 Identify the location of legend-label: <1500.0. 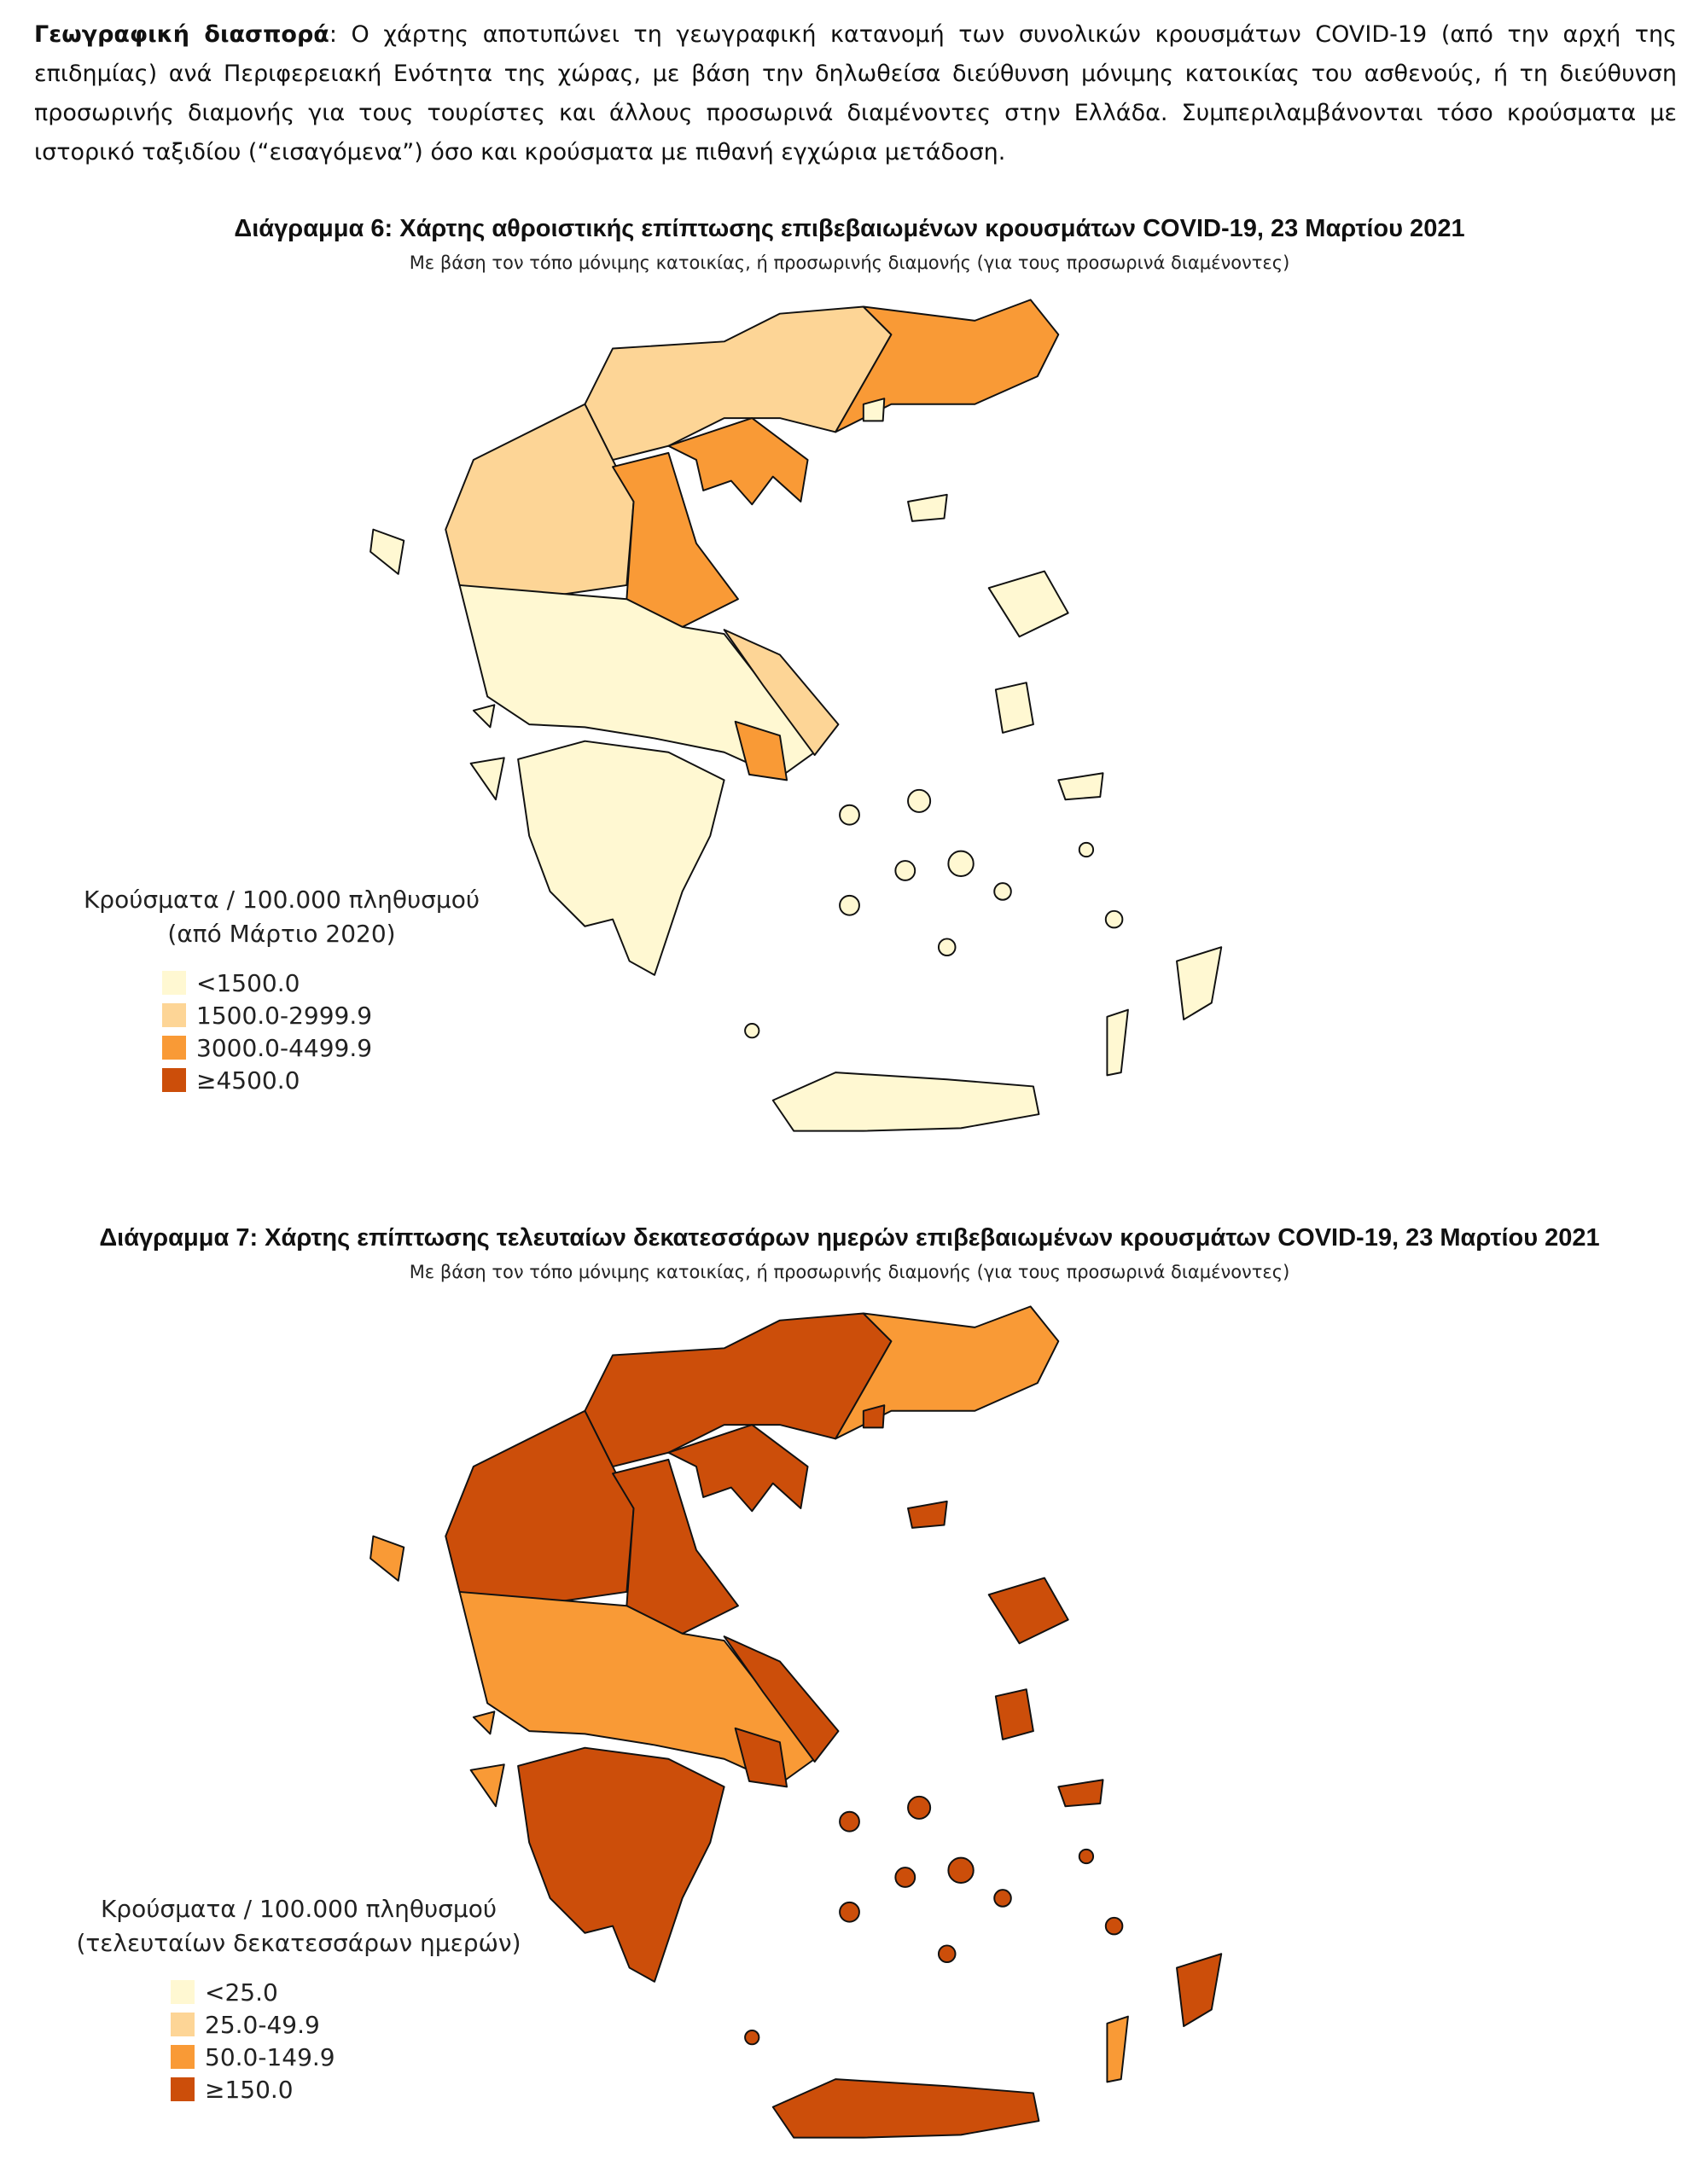
(248, 983).